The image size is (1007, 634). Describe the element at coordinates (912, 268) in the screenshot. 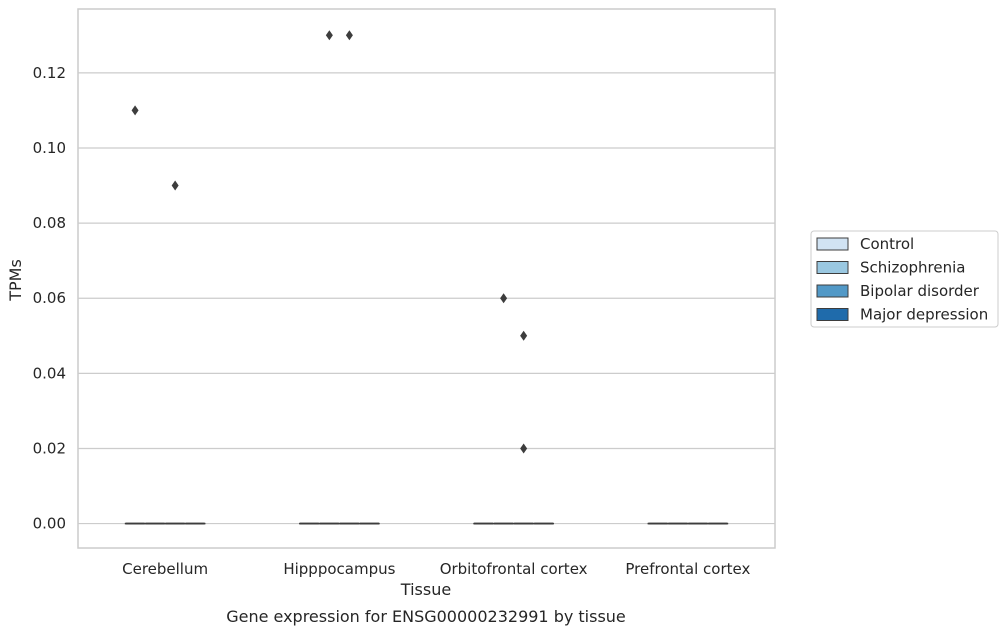

I see `legend-label: Schizophrenia` at that location.